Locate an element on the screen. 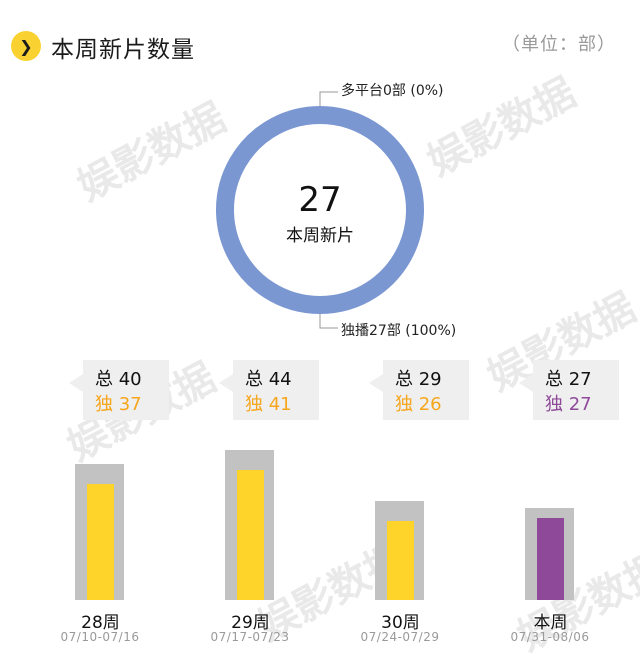 This screenshot has width=640, height=662. exclusive-count: 独 37 is located at coordinates (118, 404).